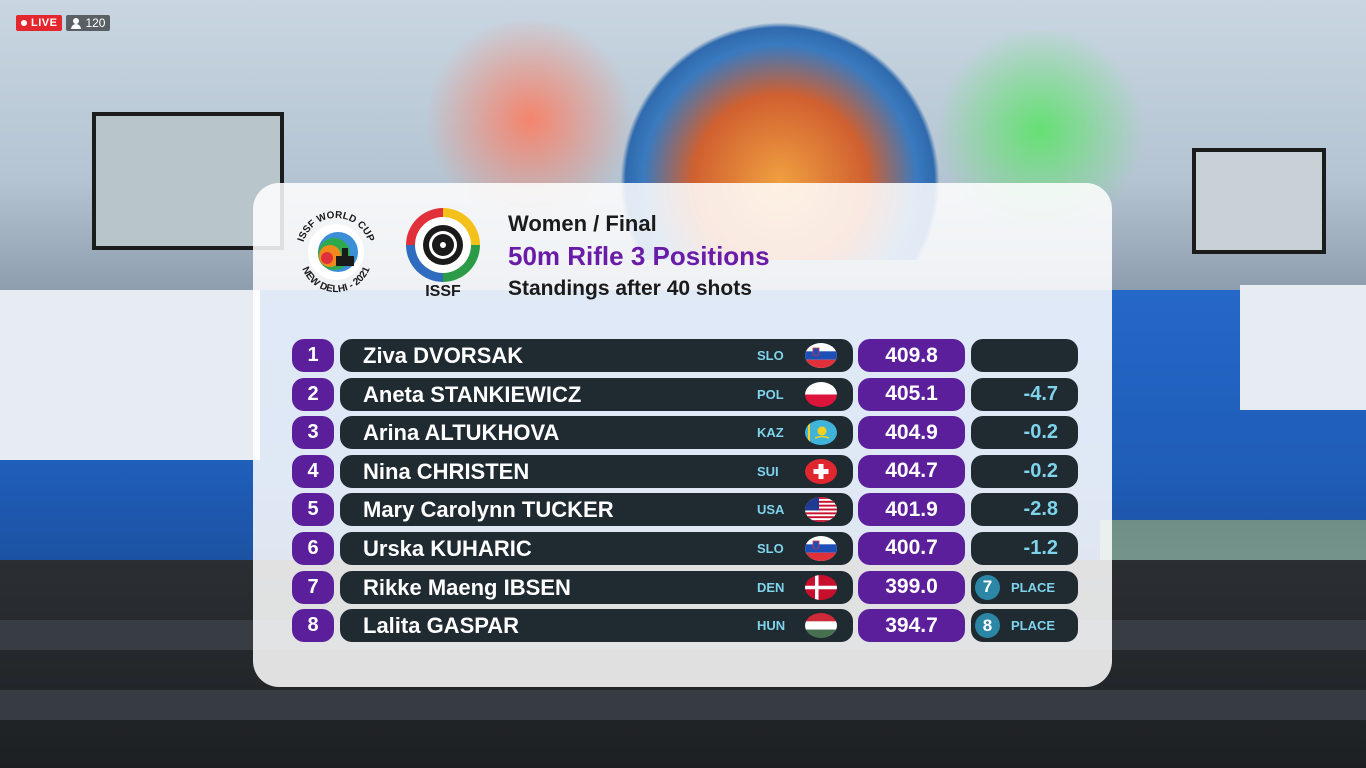  What do you see at coordinates (771, 626) in the screenshot?
I see `noc-code: HUN` at bounding box center [771, 626].